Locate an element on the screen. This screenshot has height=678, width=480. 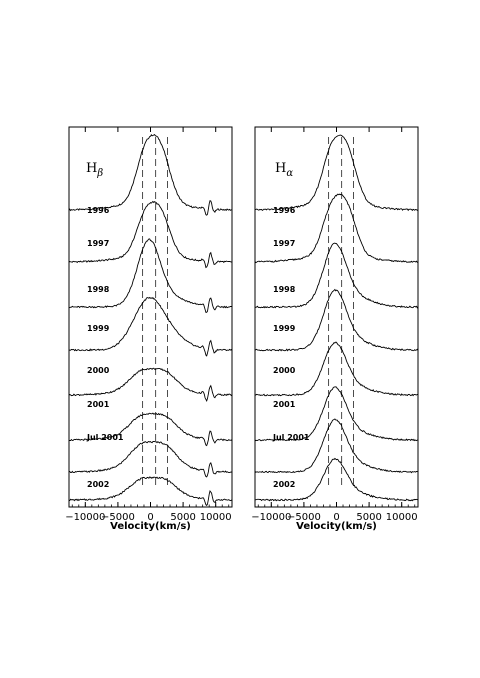
hbeta-epoch-labels: 1996 1997 1998 1999 2000 2001 Jul 2001 2002 is located at coordinates (105, 347).